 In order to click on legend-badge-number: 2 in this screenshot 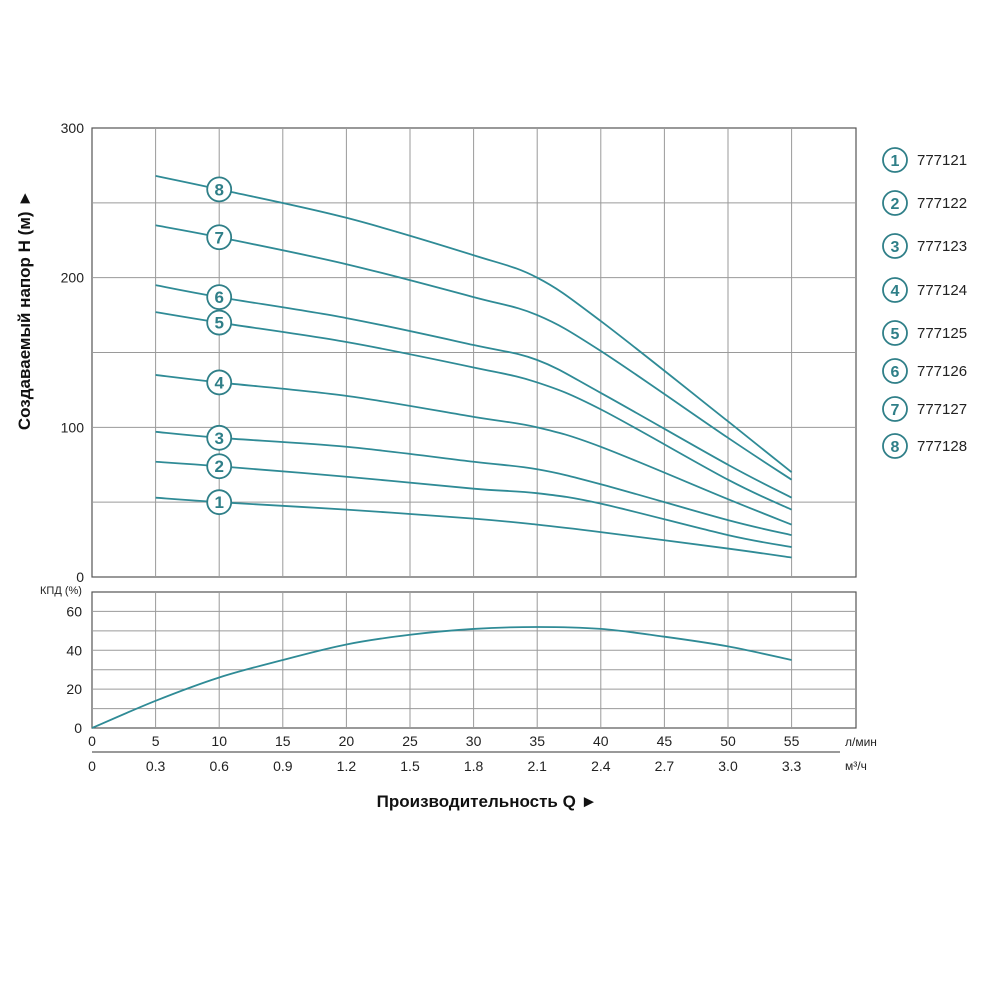, I will do `click(895, 204)`.